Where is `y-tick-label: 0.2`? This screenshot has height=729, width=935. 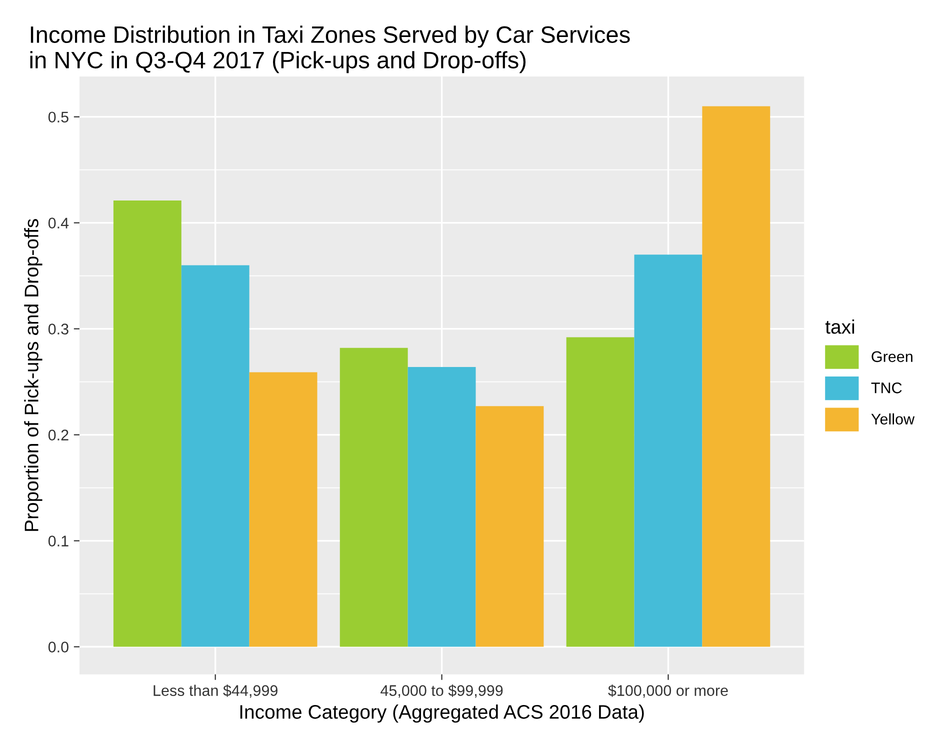 y-tick-label: 0.2 is located at coordinates (58, 435).